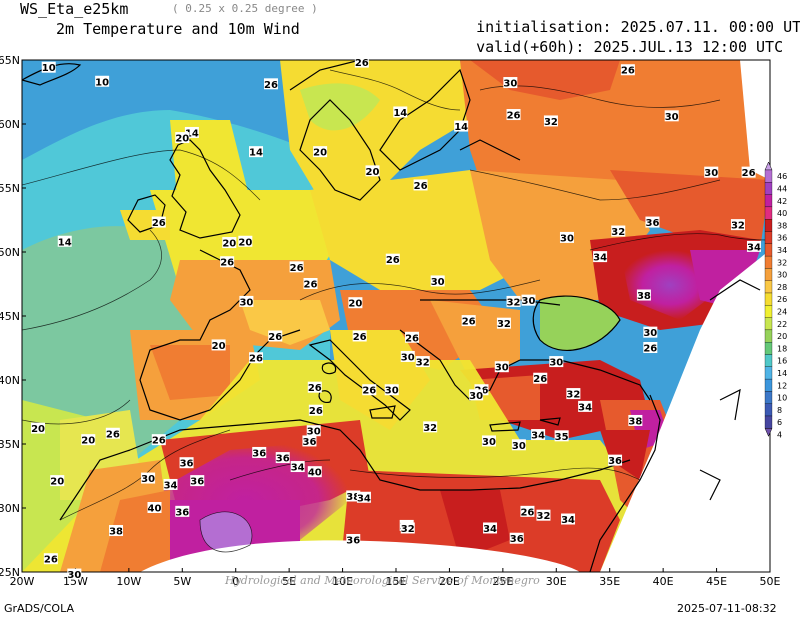  Describe the element at coordinates (782, 287) in the screenshot. I see `colorbar-label: 28` at that location.